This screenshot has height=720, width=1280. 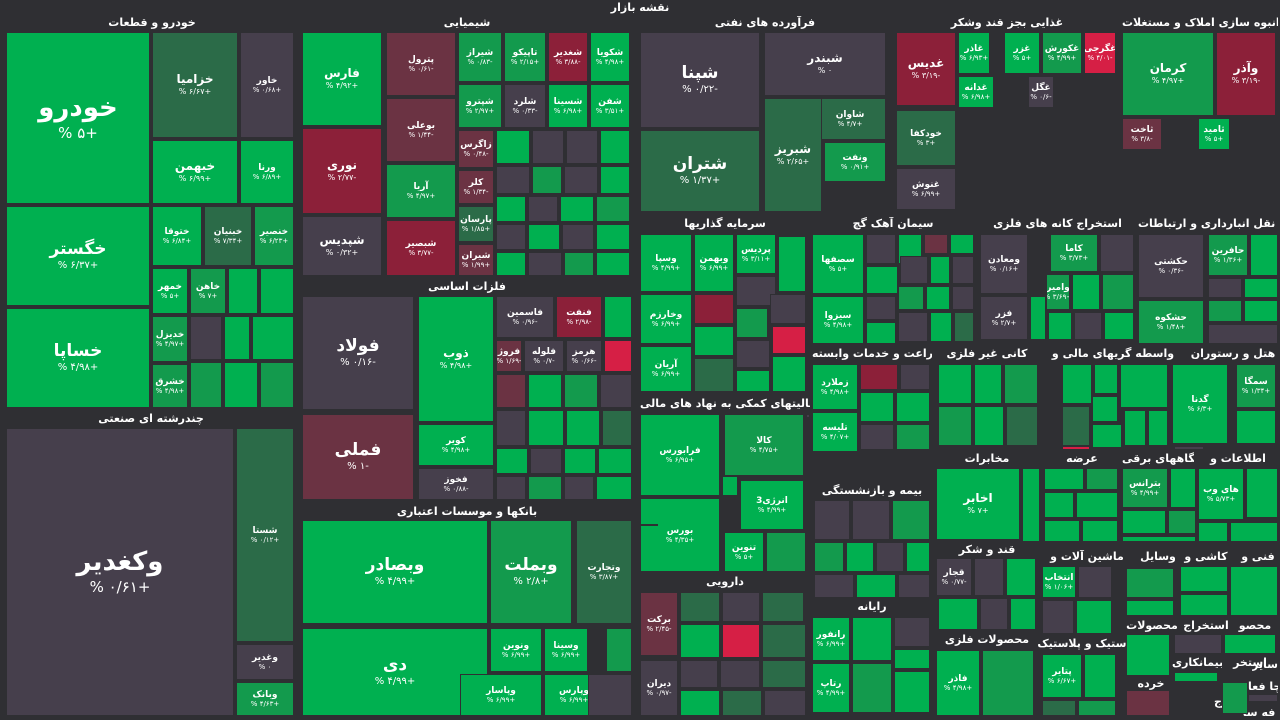 I want to click on stock-tile: ورنا +۶/۸۹ %, so click(x=267, y=172).